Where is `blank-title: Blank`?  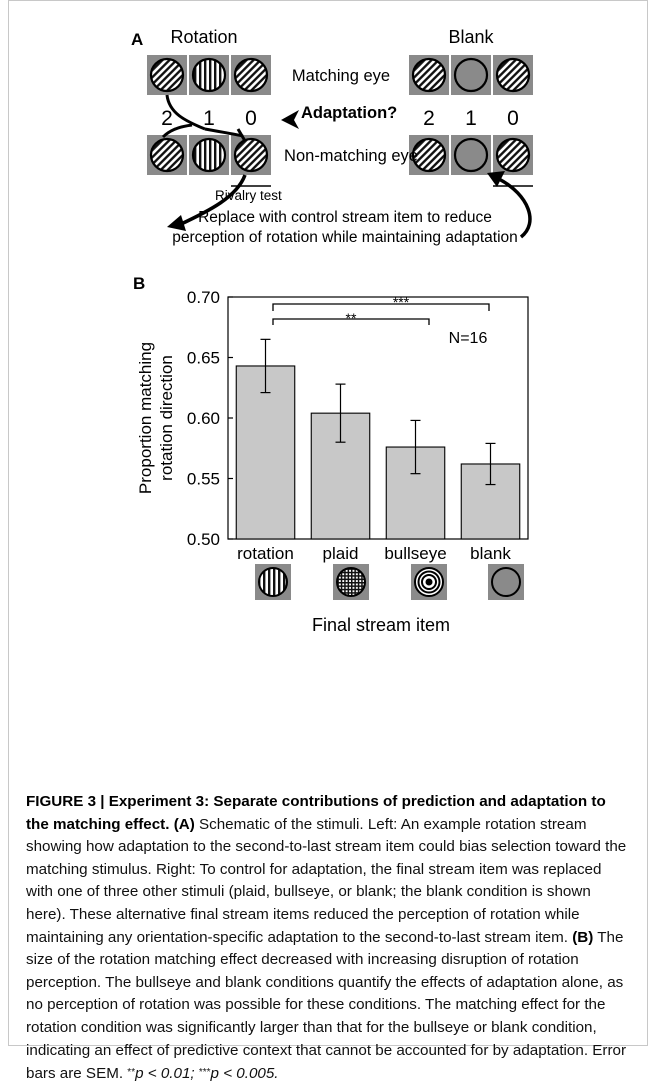
blank-title: Blank is located at coordinates (471, 37).